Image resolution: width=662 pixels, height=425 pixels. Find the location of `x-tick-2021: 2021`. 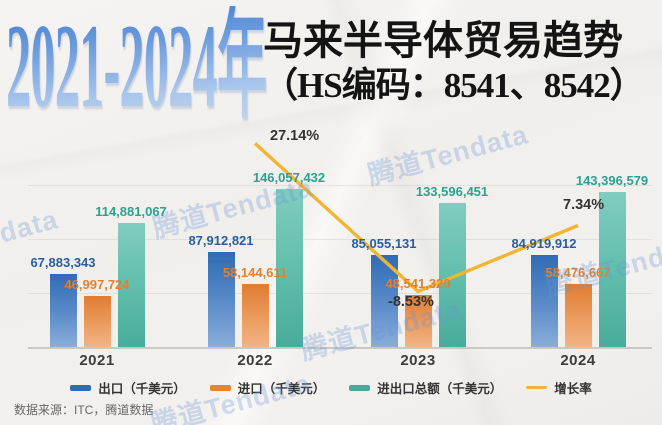

x-tick-2021: 2021 is located at coordinates (97, 360).